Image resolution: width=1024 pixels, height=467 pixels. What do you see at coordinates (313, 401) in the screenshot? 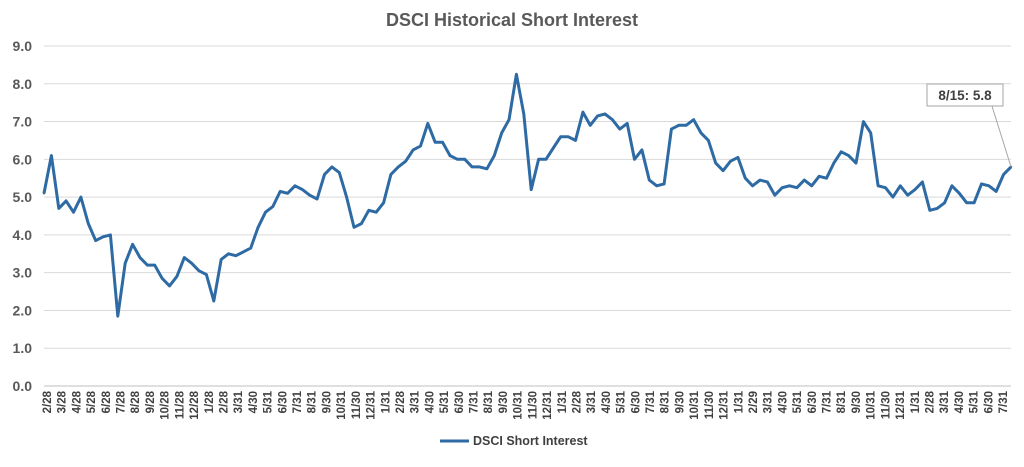
I see `x-tick-label: 8/31` at bounding box center [313, 401].